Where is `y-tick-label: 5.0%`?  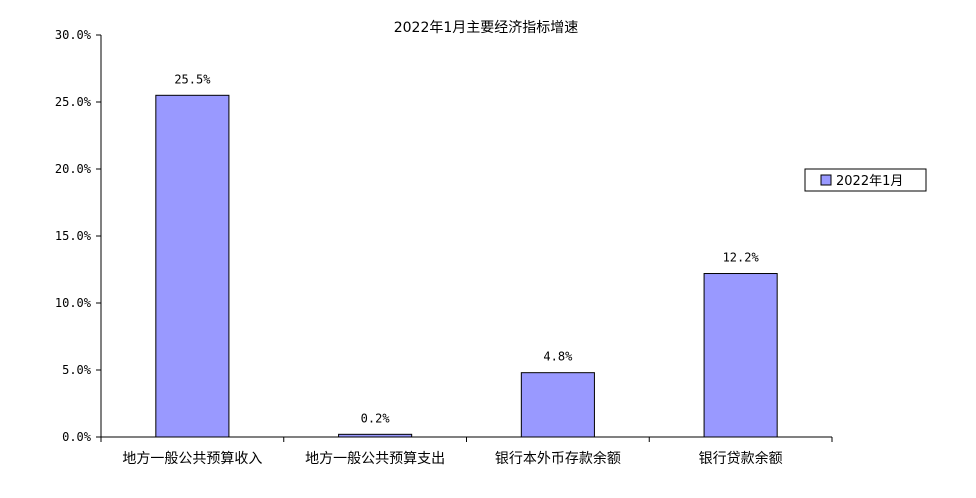
y-tick-label: 5.0% is located at coordinates (77, 370).